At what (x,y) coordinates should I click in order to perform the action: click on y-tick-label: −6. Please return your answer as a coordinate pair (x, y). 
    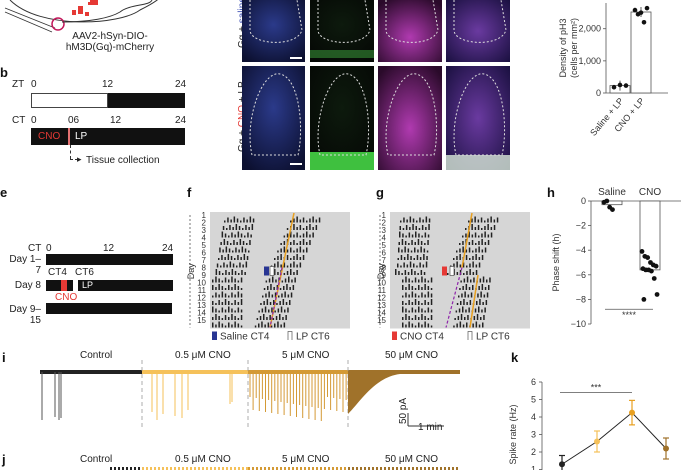
    Looking at the image, I should click on (581, 275).